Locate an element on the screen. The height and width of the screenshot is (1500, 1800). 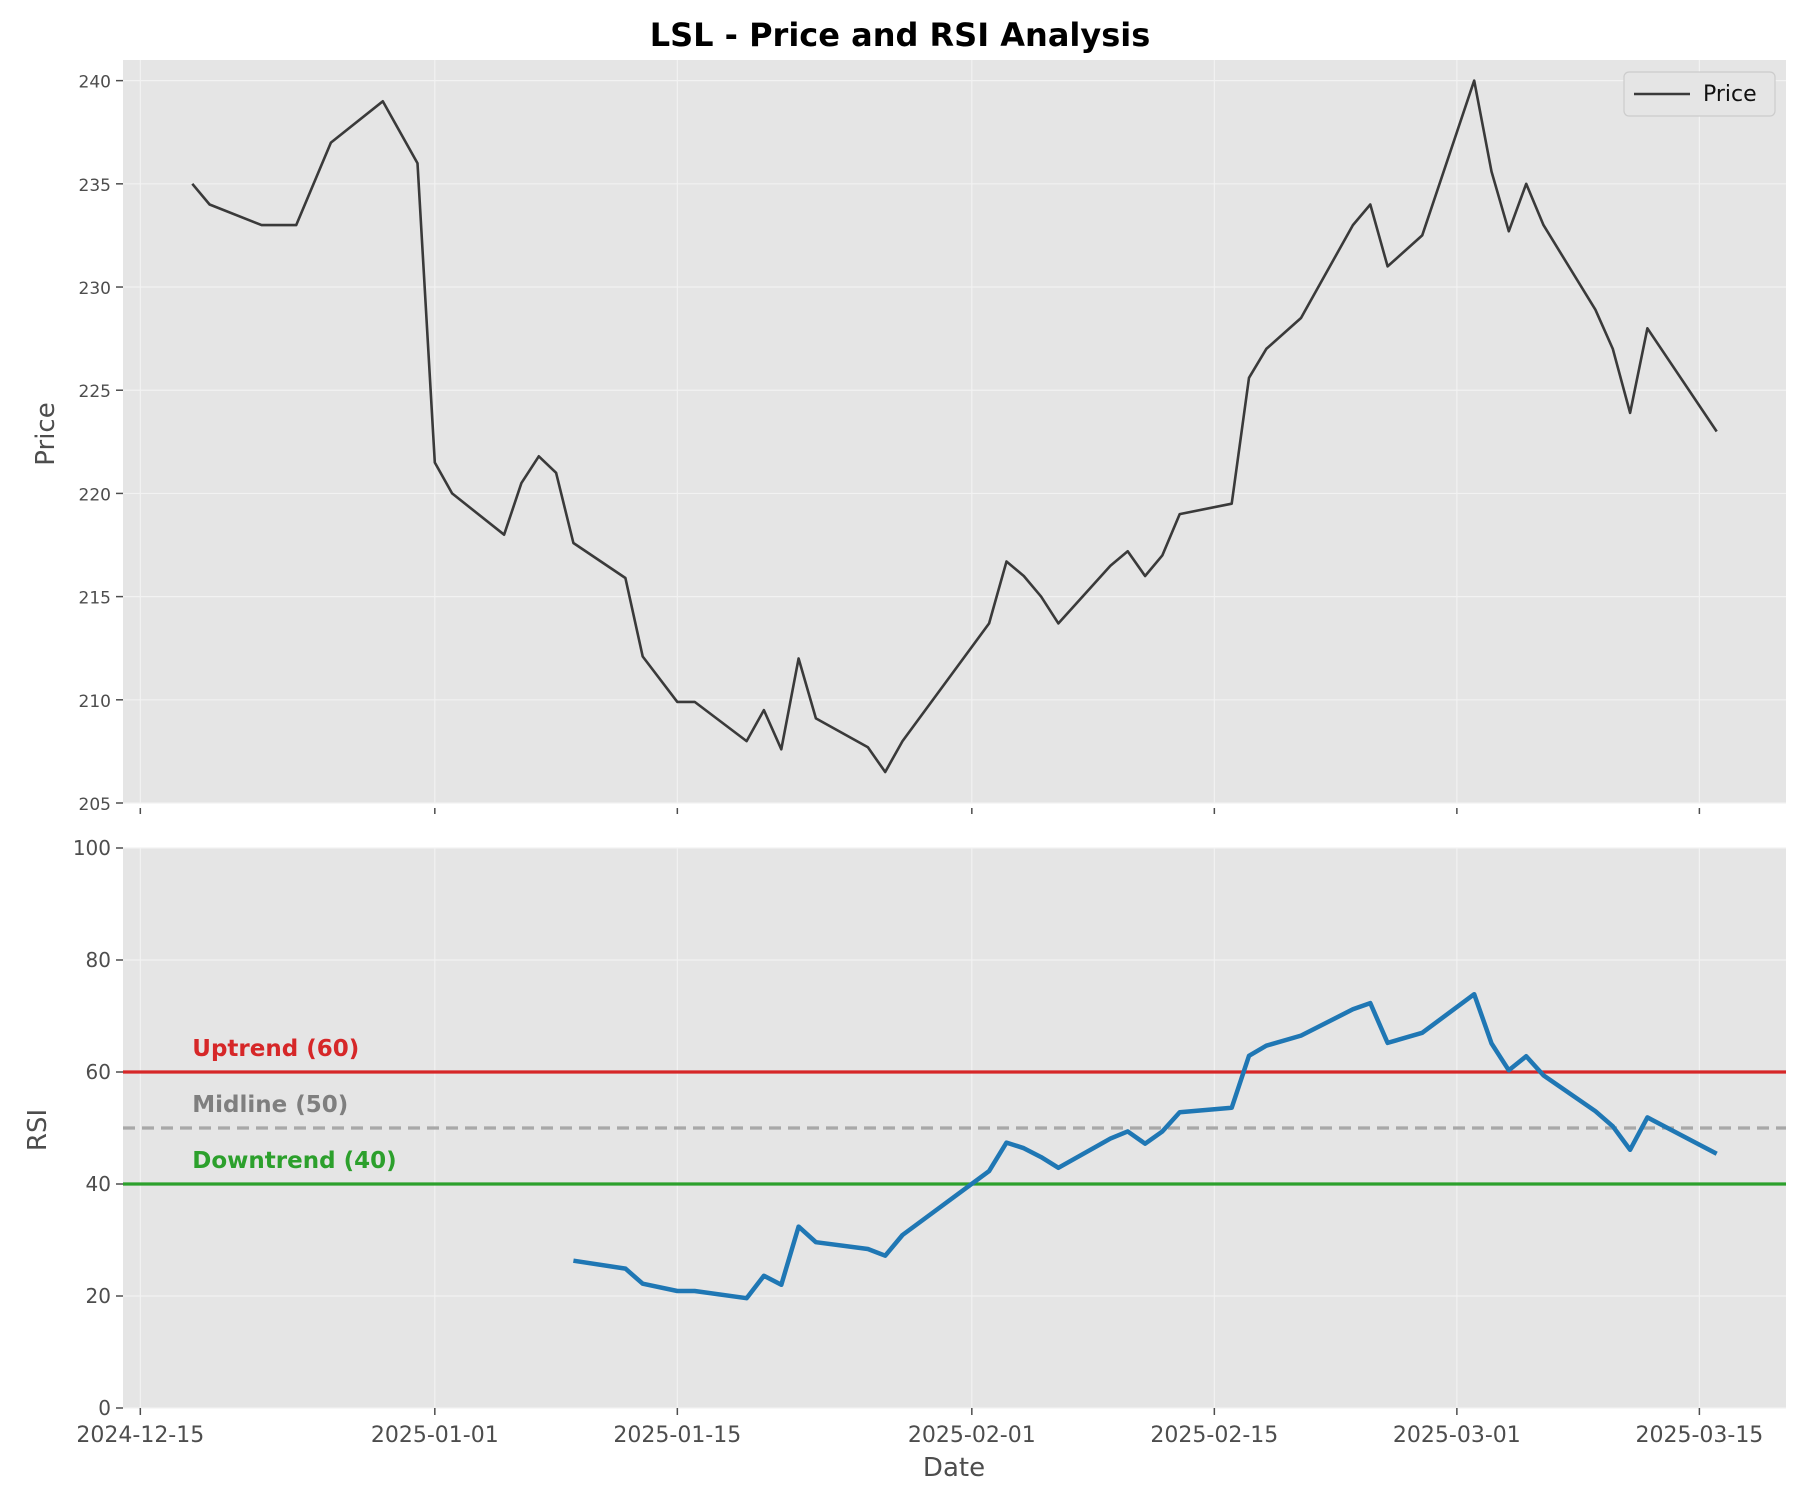
rsi-y-tick-label: 0 is located at coordinates (104, 1408).